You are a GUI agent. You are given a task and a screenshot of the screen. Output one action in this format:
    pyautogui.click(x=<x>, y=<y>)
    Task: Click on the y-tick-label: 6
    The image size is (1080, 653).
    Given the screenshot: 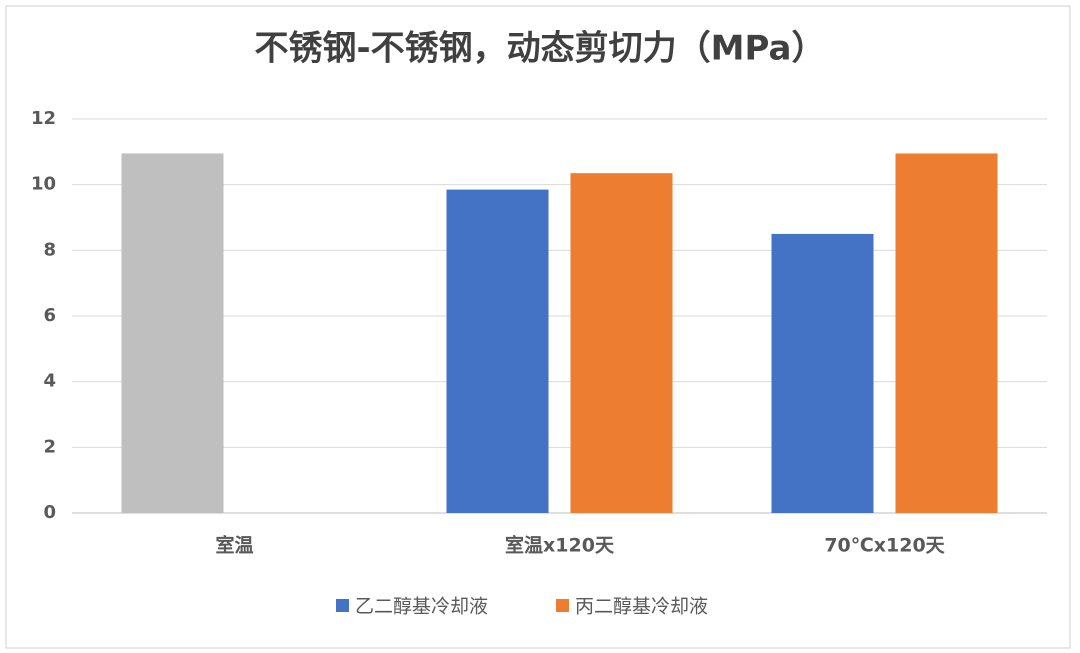 What is the action you would take?
    pyautogui.click(x=49, y=315)
    